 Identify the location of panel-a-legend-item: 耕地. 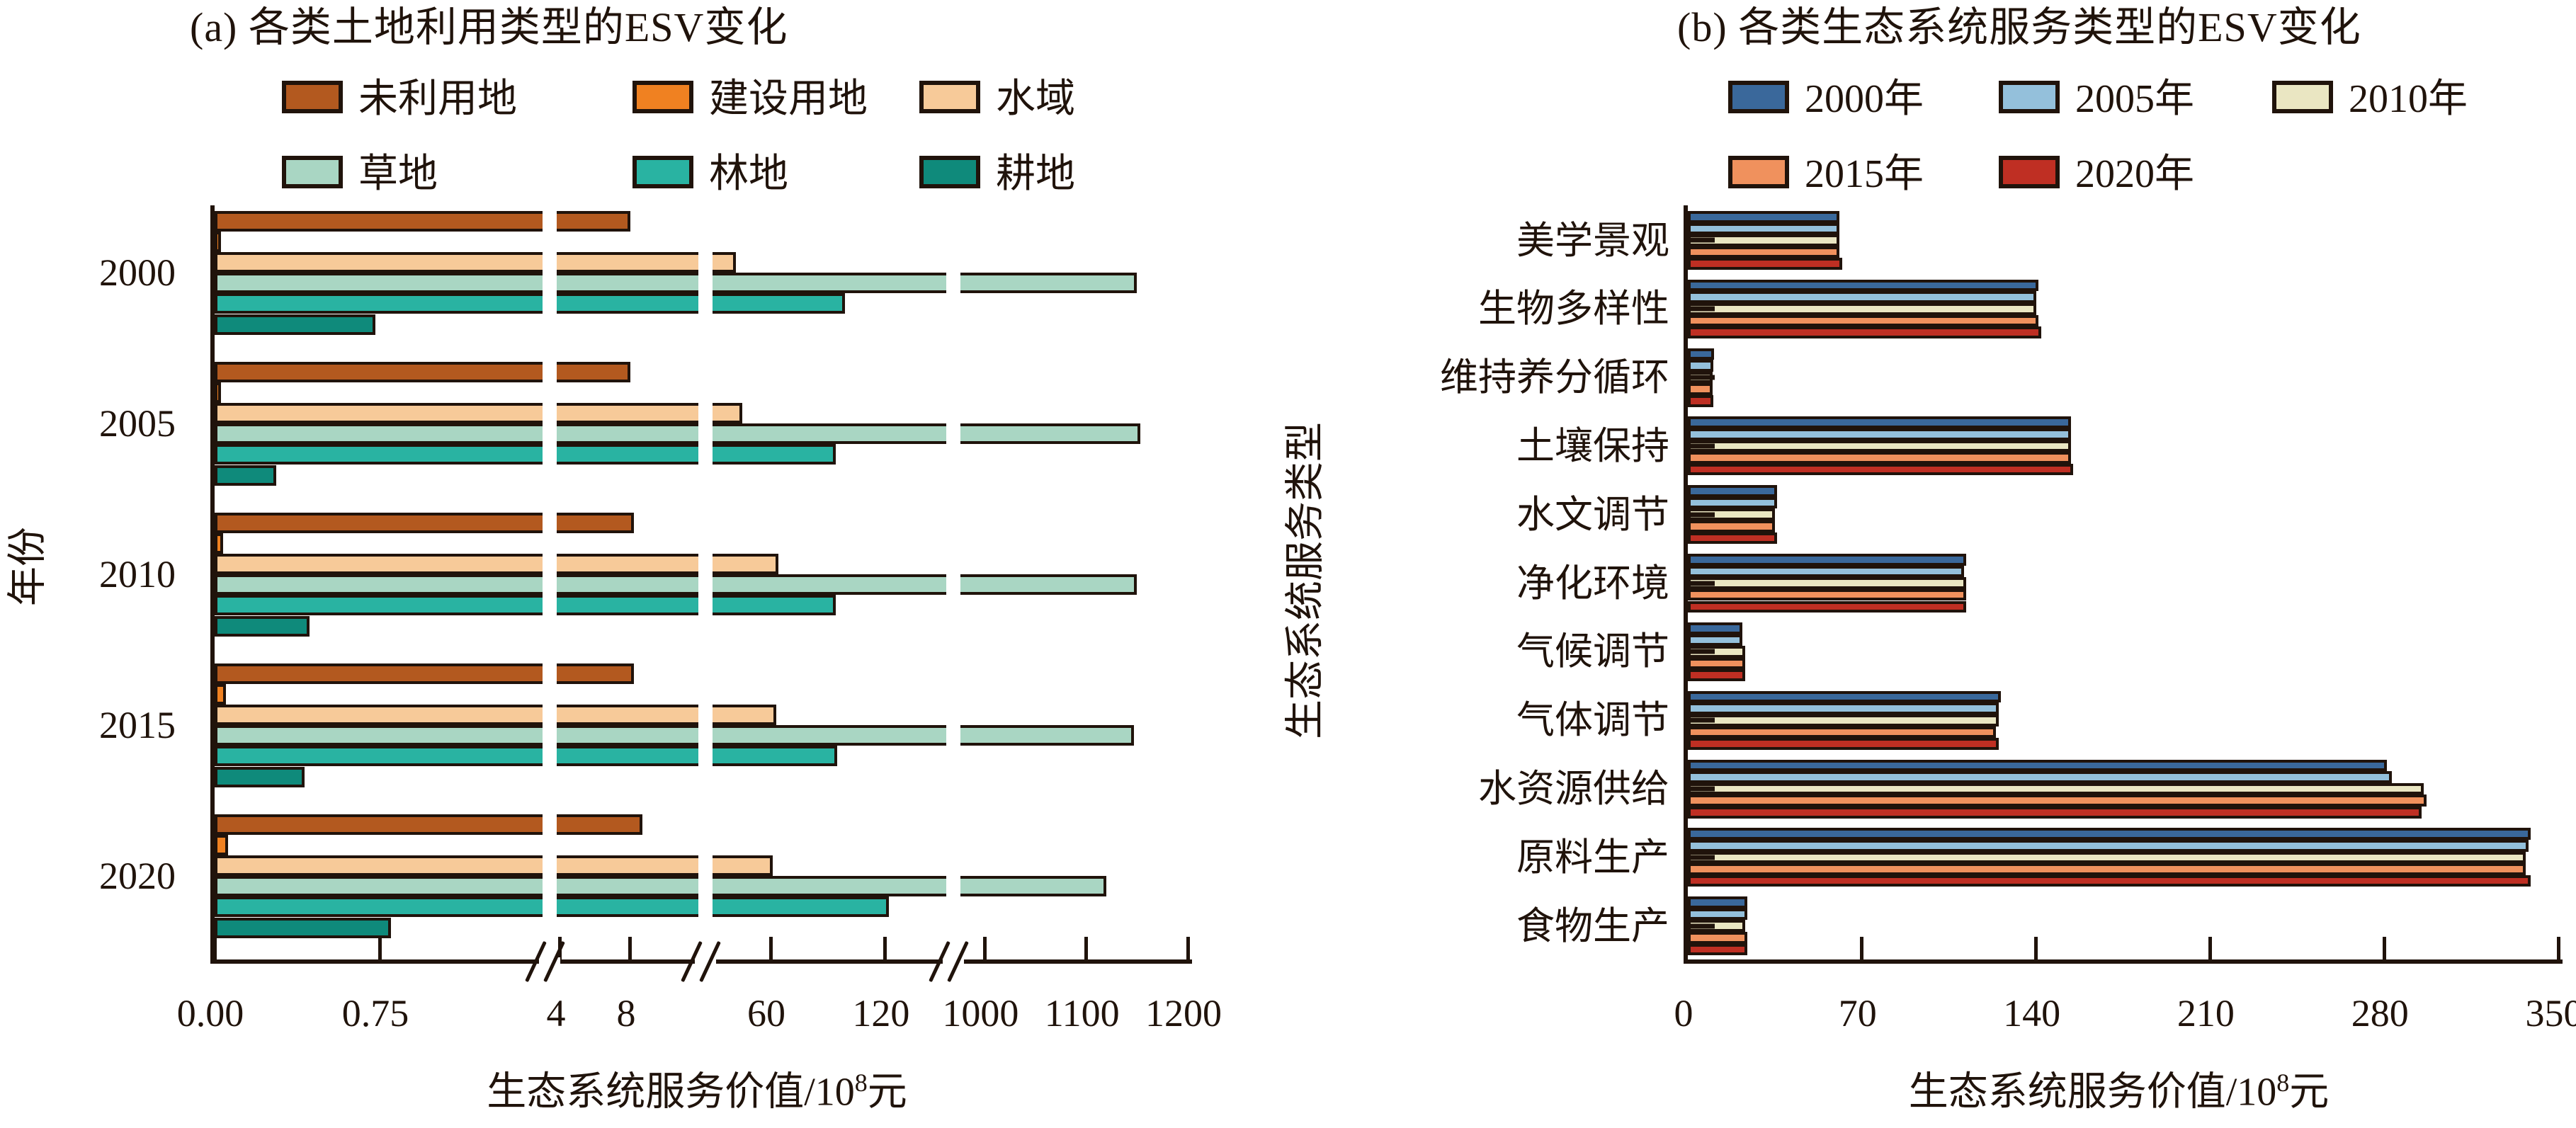
(1085, 174).